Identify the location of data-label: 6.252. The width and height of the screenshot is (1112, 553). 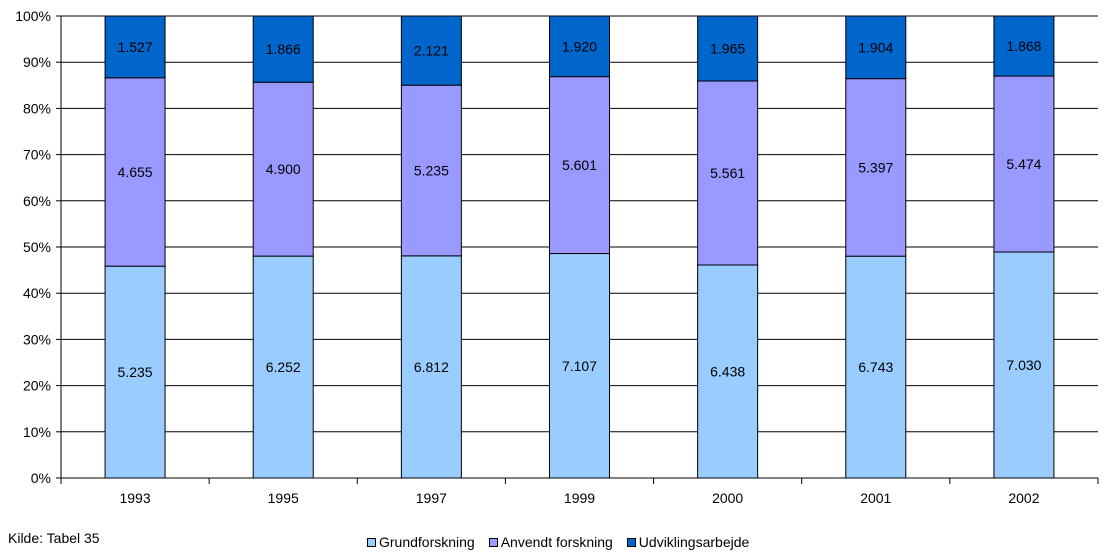
(283, 367).